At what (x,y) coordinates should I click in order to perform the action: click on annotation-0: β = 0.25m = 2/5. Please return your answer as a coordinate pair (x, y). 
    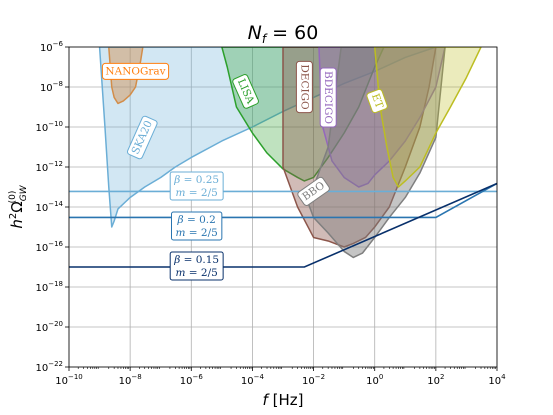
    Looking at the image, I should click on (196, 186).